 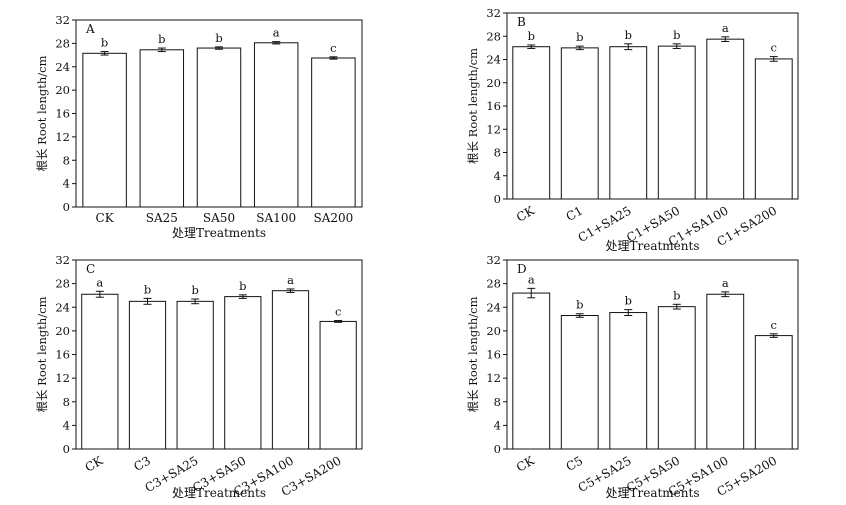 What do you see at coordinates (90, 269) in the screenshot?
I see `panel-label: C` at bounding box center [90, 269].